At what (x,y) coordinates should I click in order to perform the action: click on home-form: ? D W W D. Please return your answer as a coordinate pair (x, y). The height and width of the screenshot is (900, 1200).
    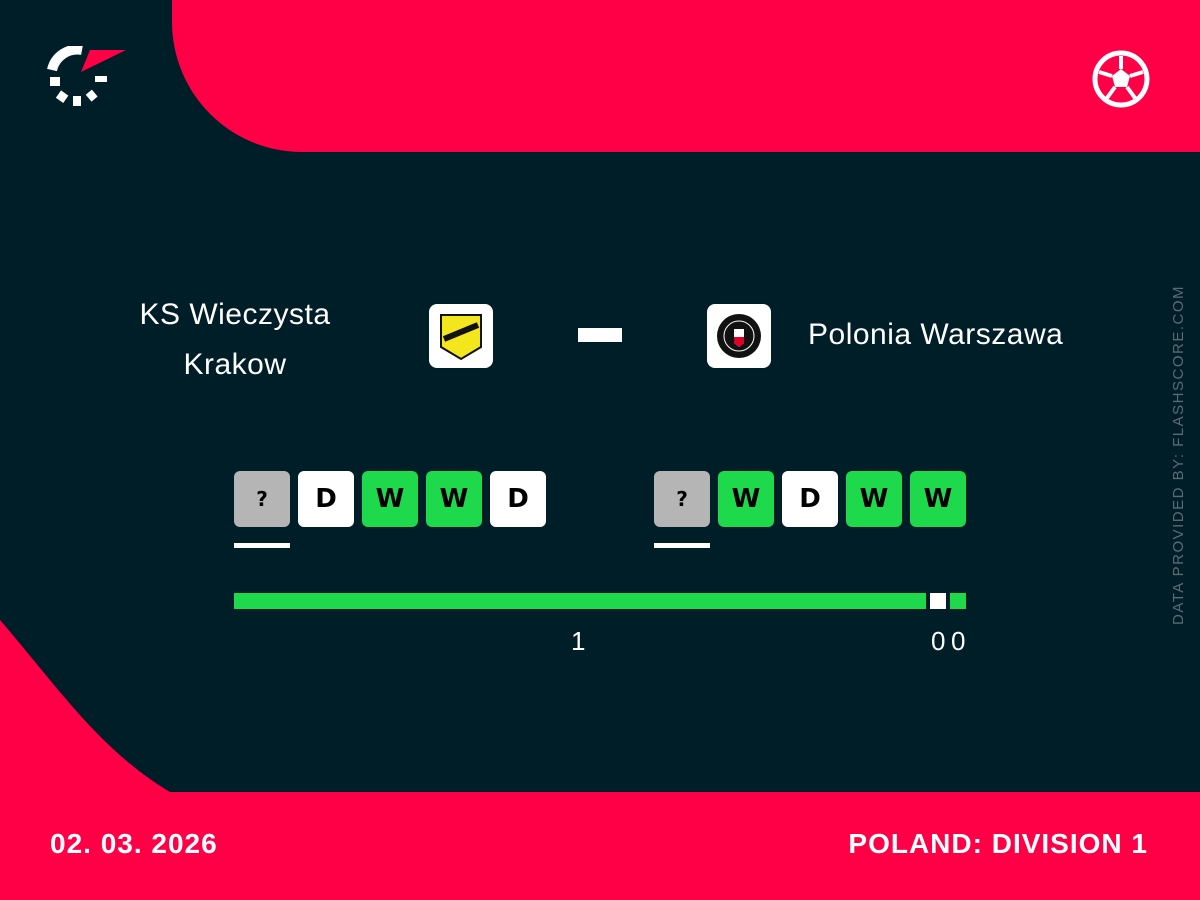
    Looking at the image, I should click on (390, 499).